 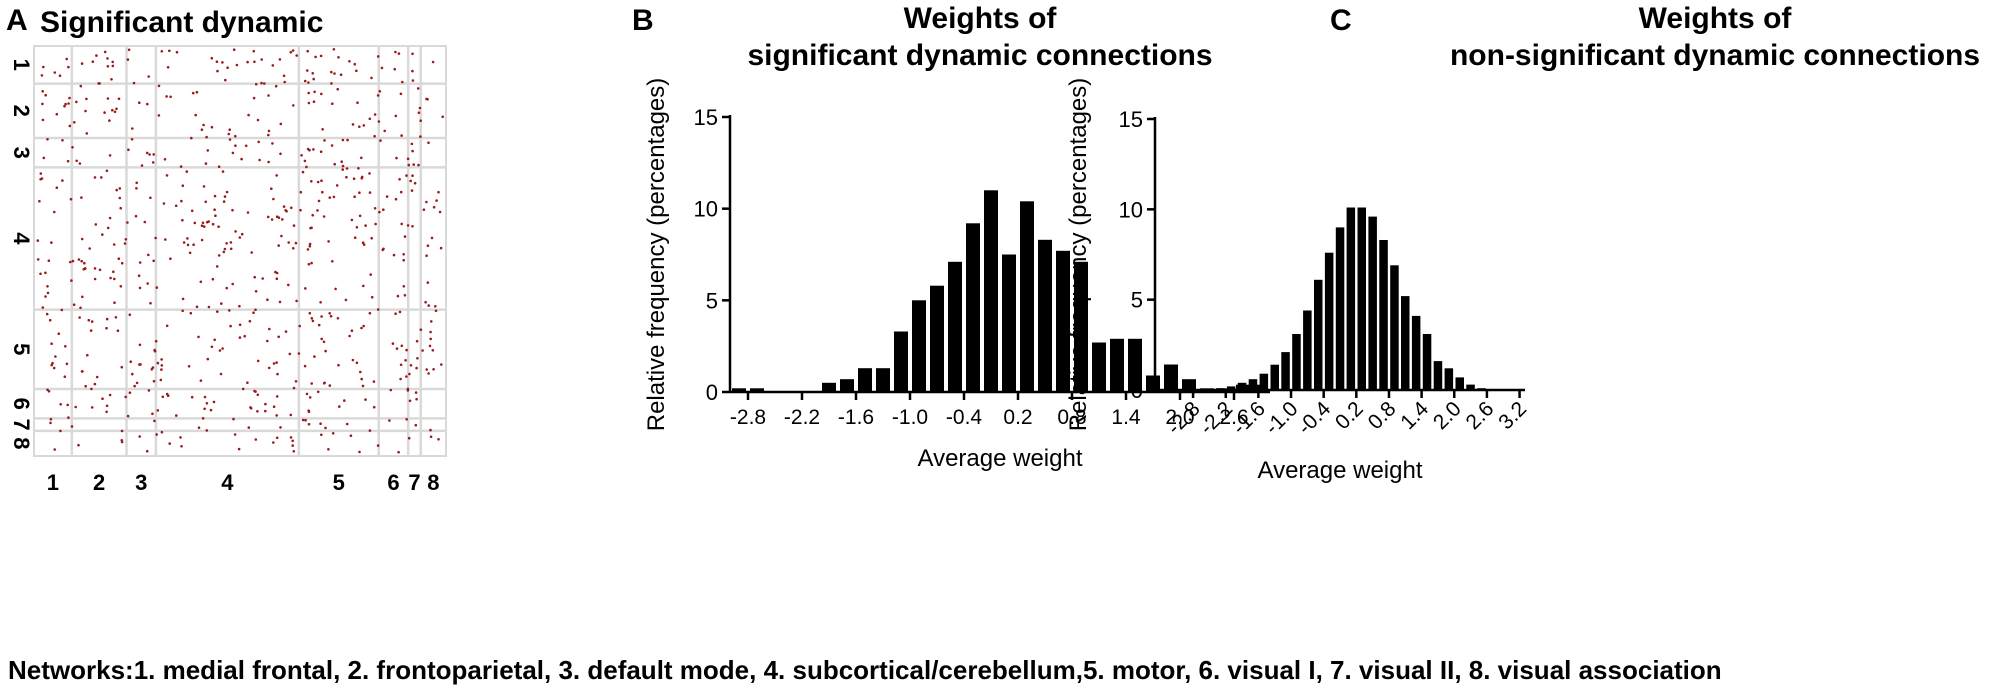 I want to click on x-tick-label: 0.2, so click(x=1017, y=417).